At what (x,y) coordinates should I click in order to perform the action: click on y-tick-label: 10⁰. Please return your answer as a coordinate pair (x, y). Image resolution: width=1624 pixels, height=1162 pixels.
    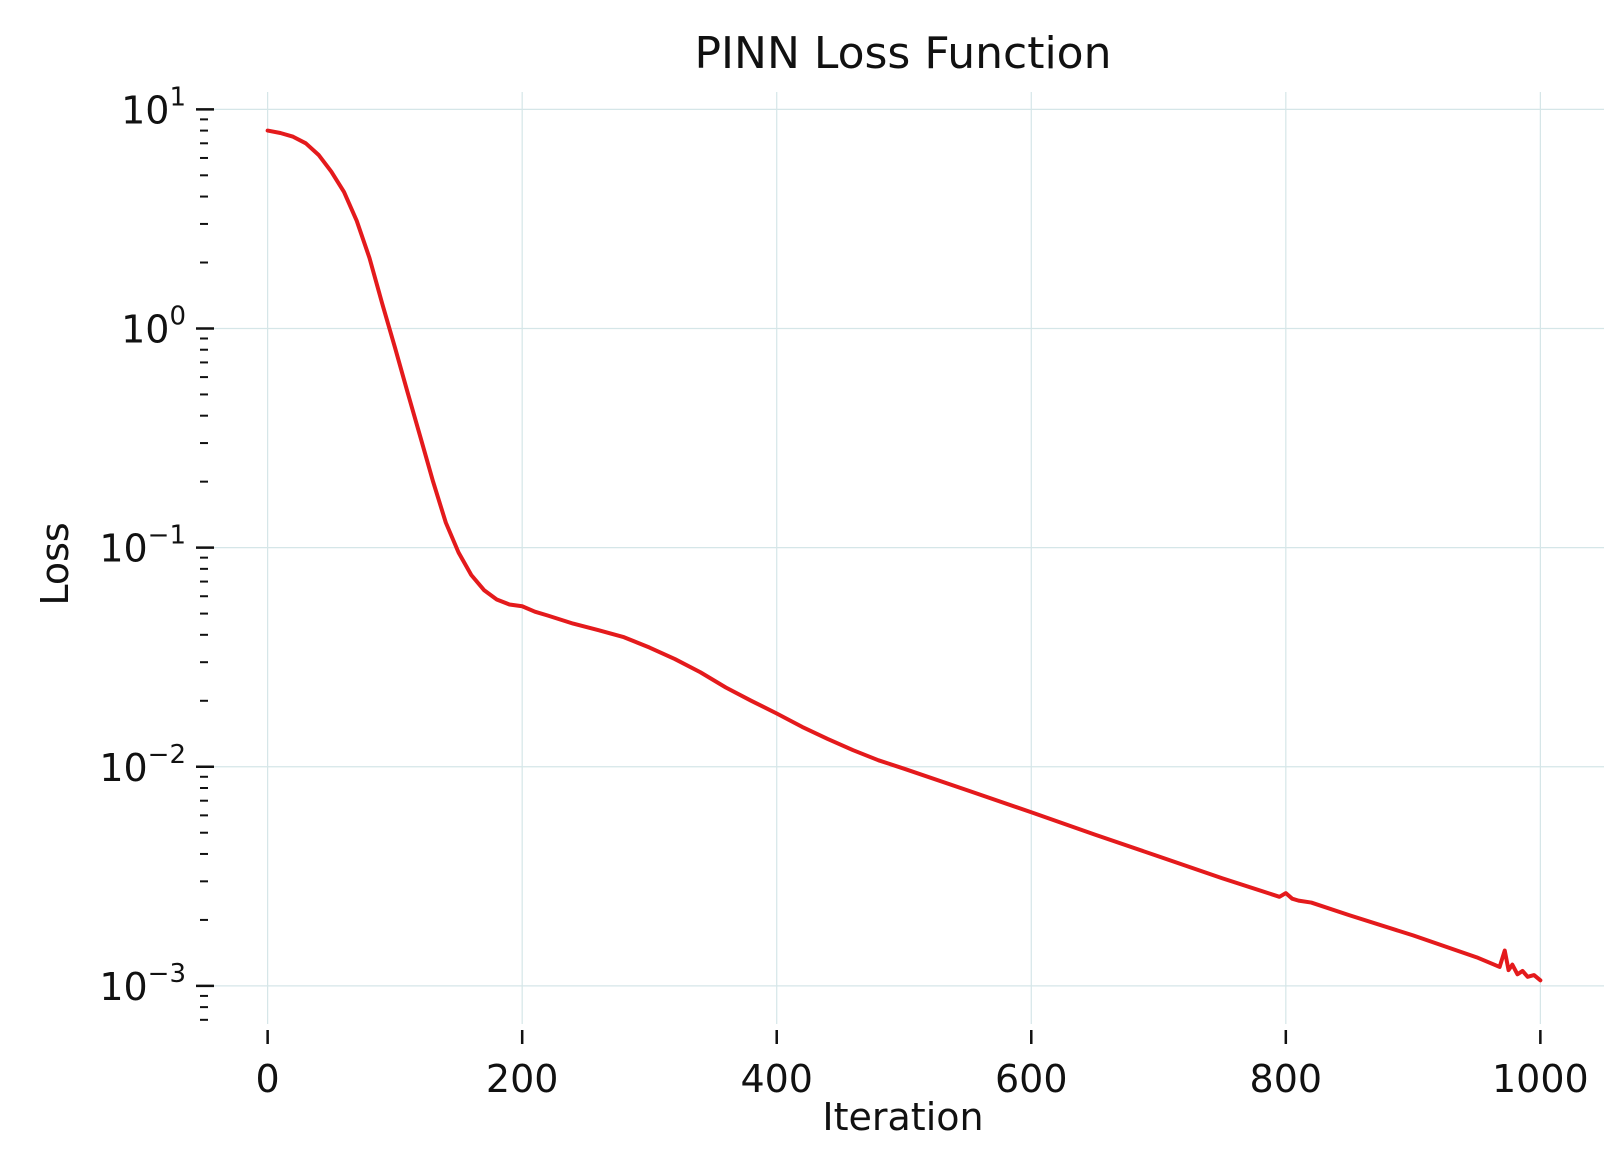
    Looking at the image, I should click on (153, 326).